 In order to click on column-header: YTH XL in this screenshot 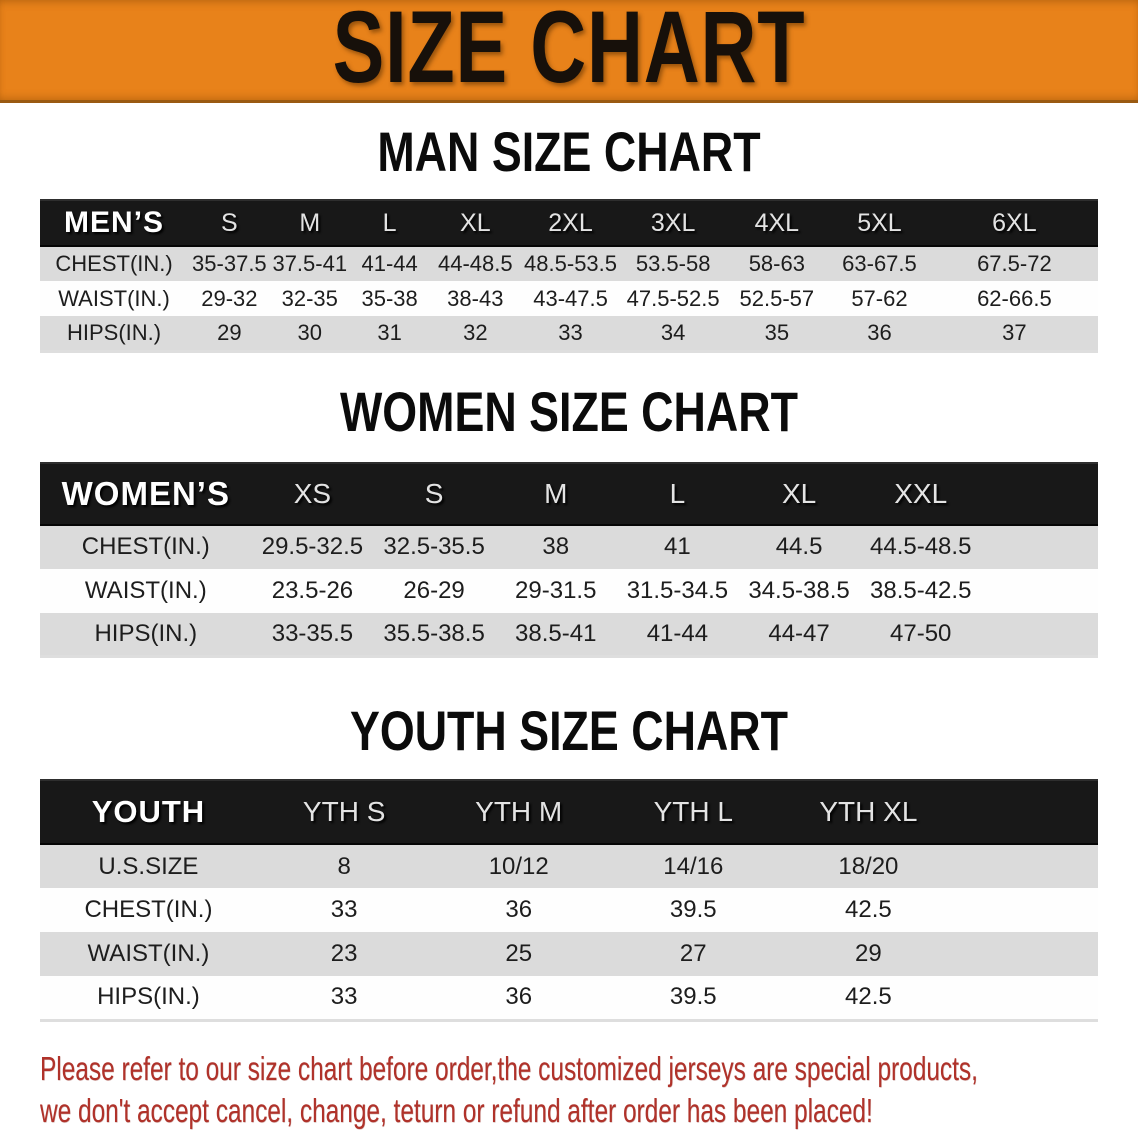, I will do `click(868, 812)`.